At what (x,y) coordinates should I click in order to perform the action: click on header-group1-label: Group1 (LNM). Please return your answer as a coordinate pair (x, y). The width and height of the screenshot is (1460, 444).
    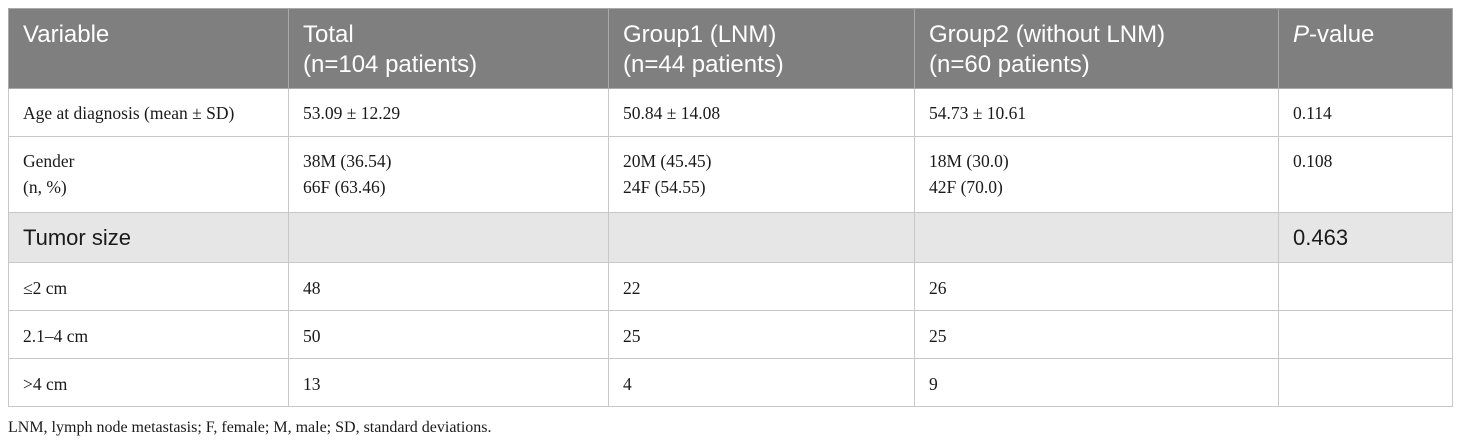
    Looking at the image, I should click on (700, 34).